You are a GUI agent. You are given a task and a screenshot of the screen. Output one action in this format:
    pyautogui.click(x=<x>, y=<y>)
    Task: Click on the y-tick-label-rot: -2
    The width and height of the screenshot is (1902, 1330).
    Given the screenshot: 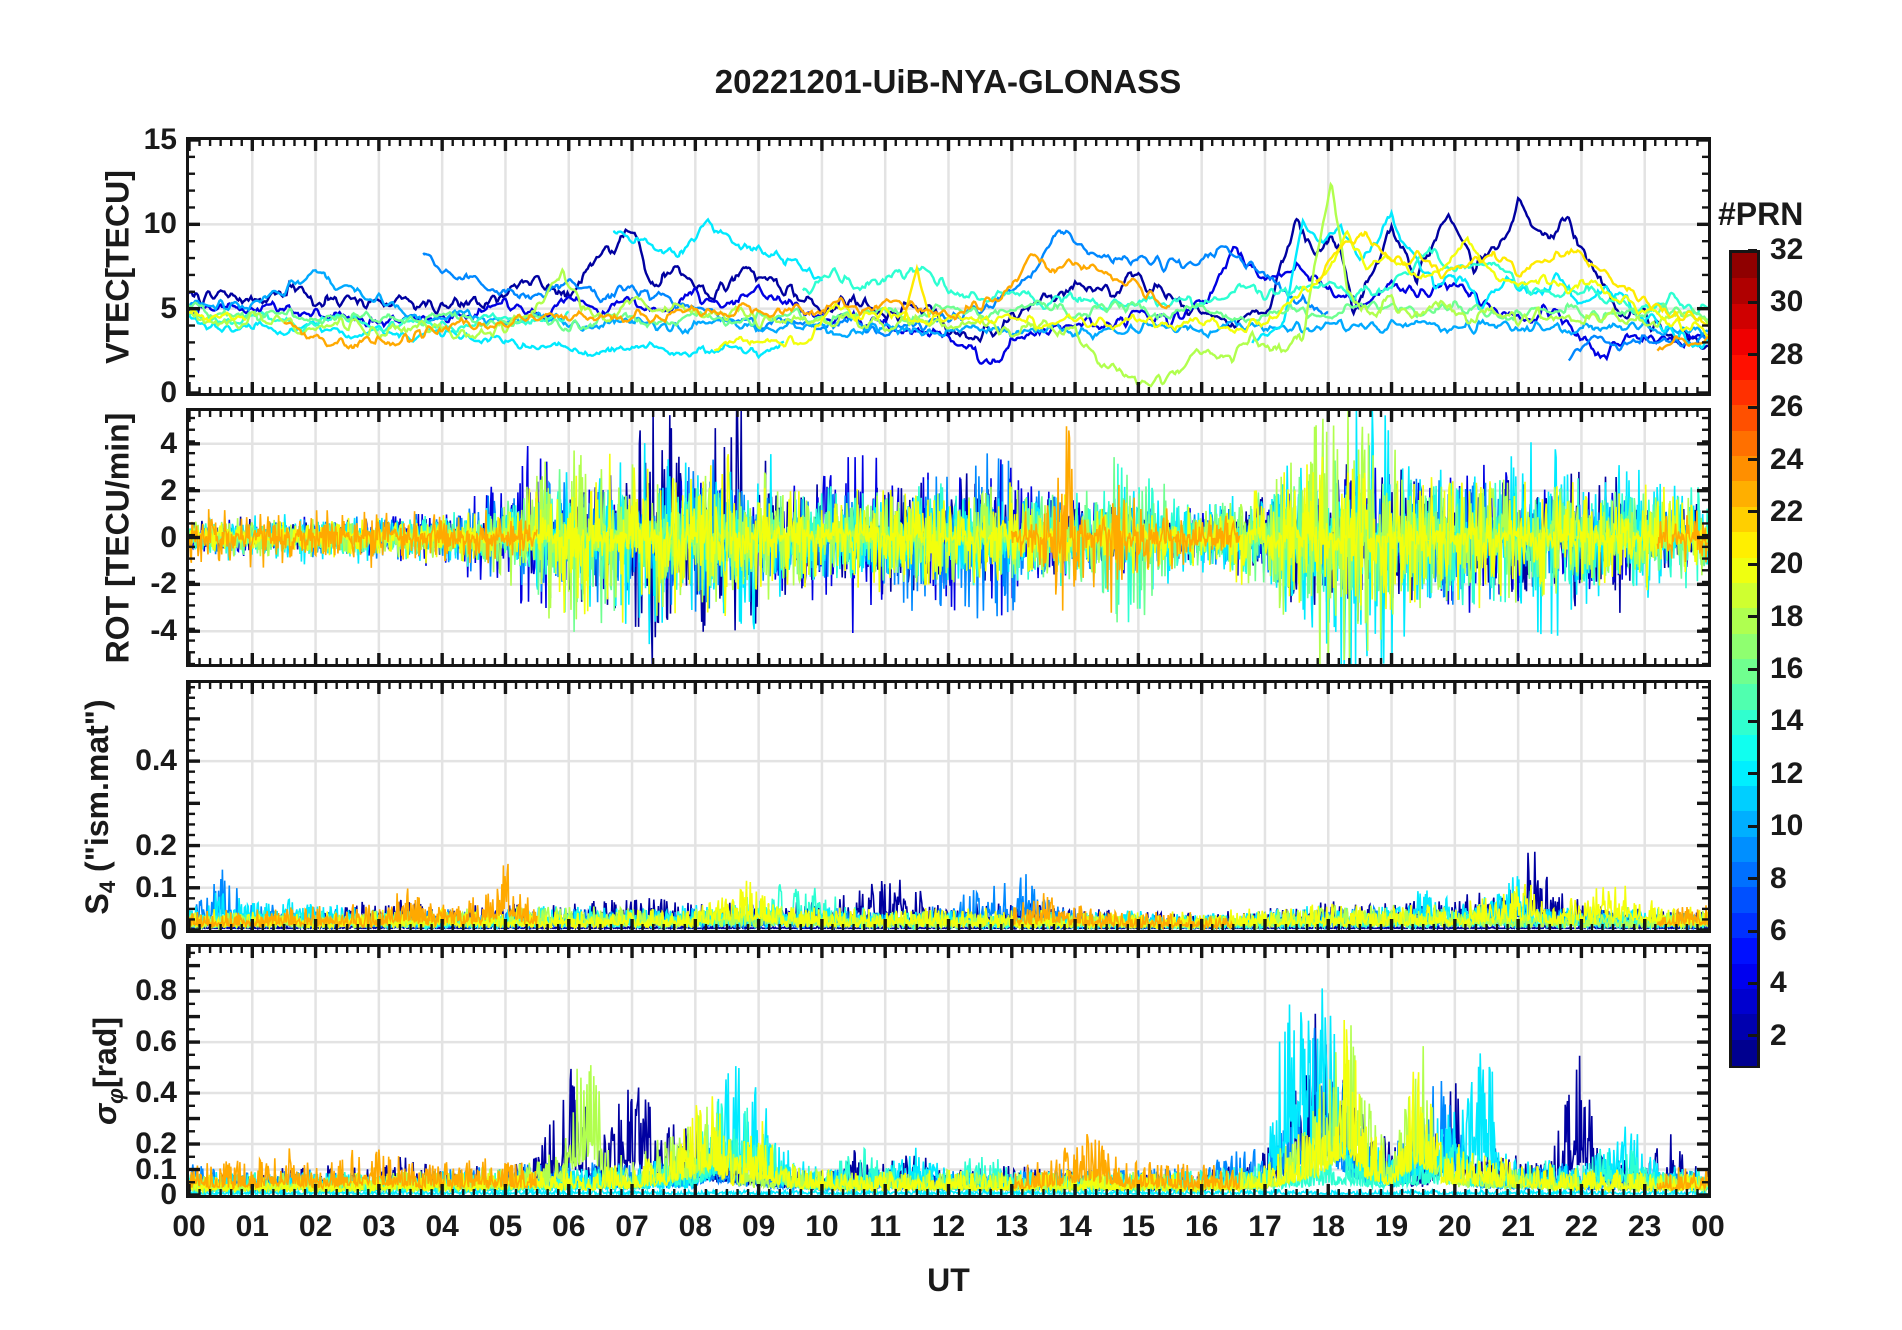 What is the action you would take?
    pyautogui.click(x=163, y=584)
    